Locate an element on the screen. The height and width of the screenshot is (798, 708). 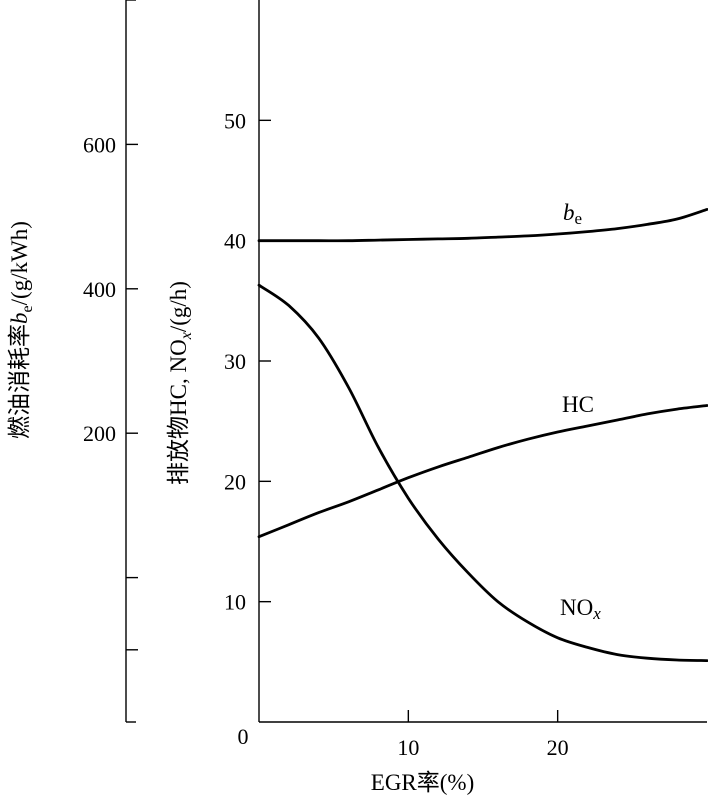
x-axis-tick-label: 10 is located at coordinates (408, 747).